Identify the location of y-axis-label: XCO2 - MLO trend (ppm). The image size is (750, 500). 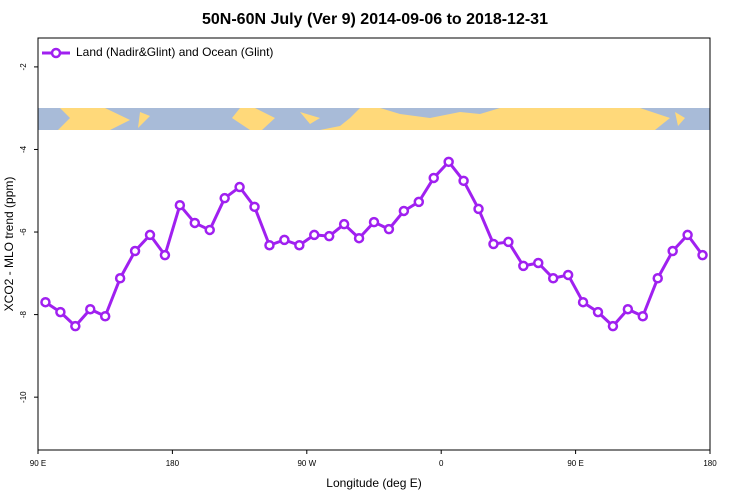
(9, 244).